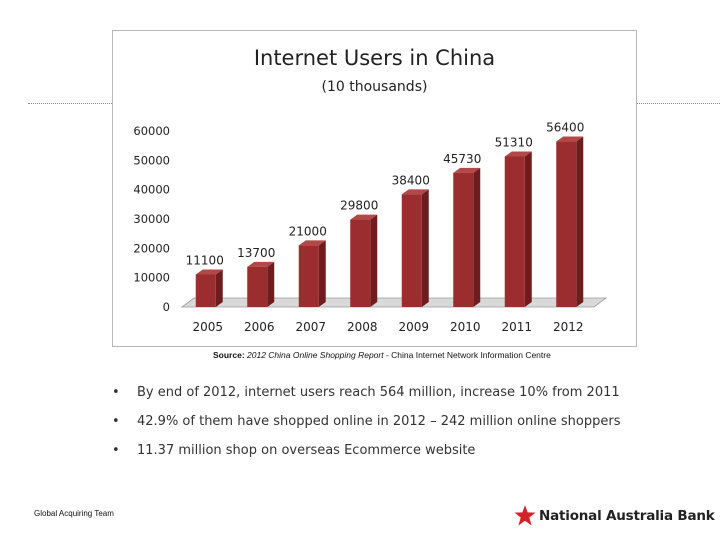 The height and width of the screenshot is (540, 720). What do you see at coordinates (374, 87) in the screenshot?
I see `chart-subtitle: (10 thousands)` at bounding box center [374, 87].